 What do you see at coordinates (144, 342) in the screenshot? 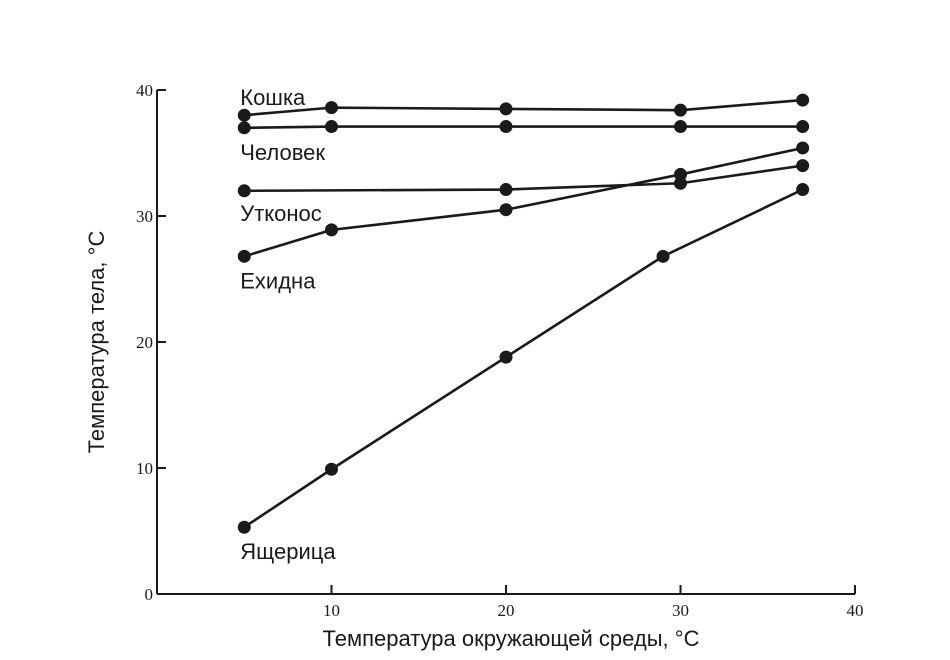
I see `y-tick-label: 20` at bounding box center [144, 342].